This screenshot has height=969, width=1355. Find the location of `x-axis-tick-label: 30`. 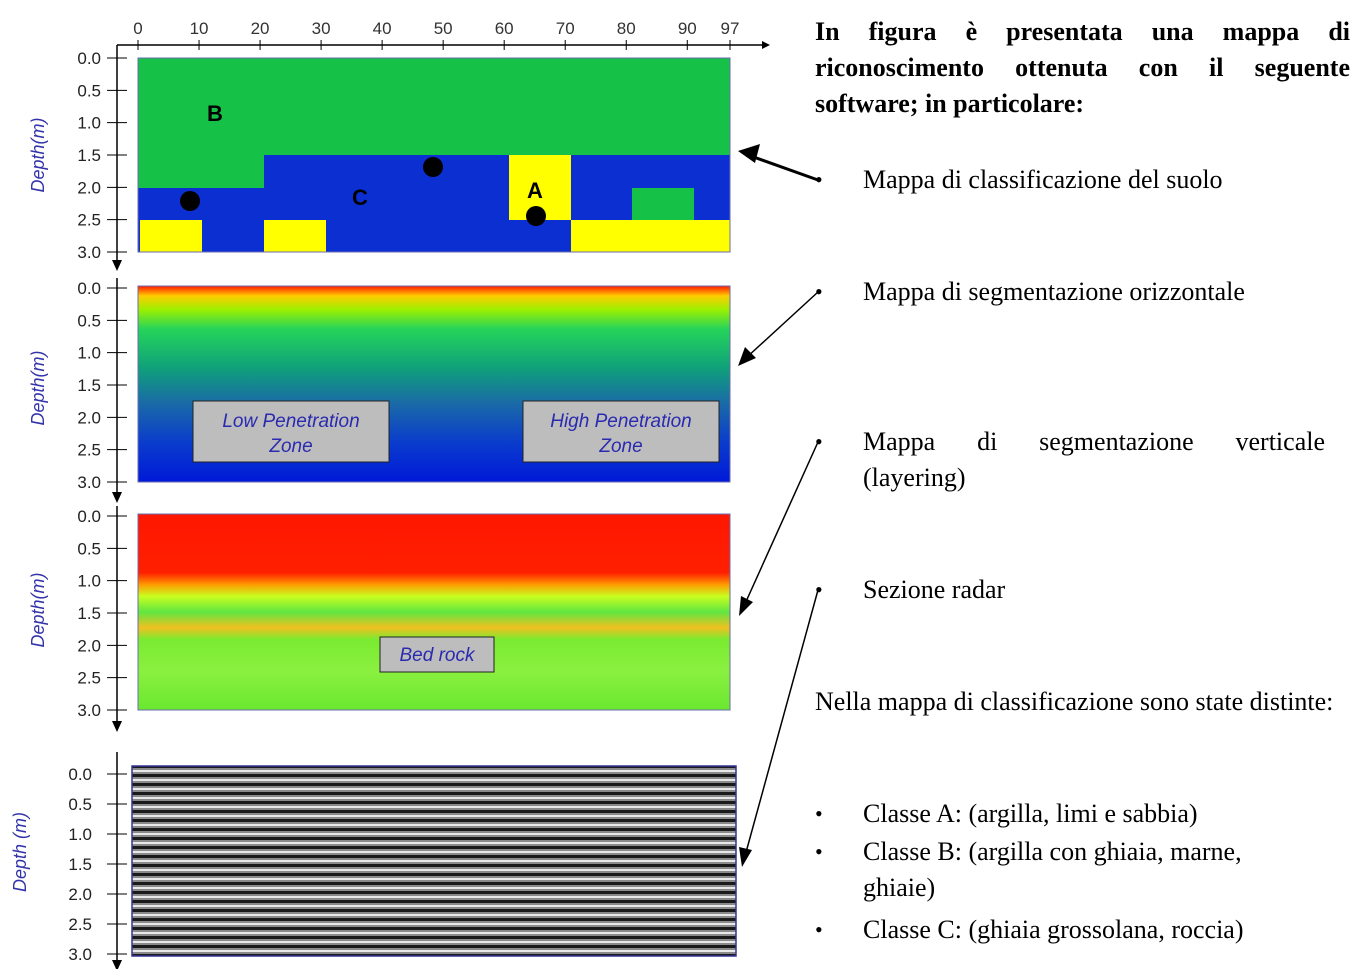

x-axis-tick-label: 30 is located at coordinates (321, 28).